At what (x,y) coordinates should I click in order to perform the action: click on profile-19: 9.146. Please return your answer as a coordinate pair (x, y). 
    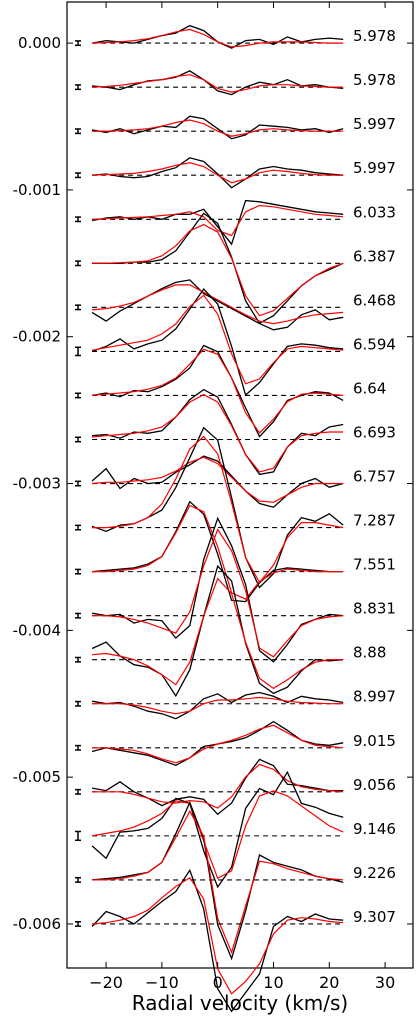
    Looking at the image, I should click on (235, 829).